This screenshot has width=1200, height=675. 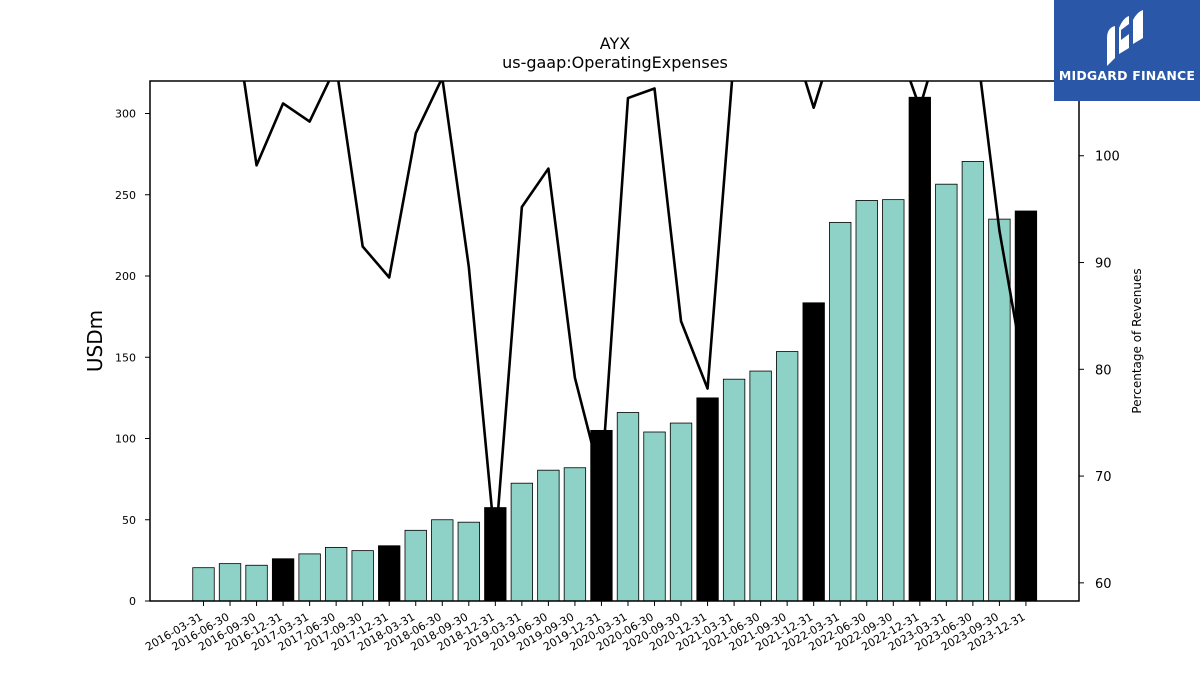 I want to click on y2-tick-label-60: 60, so click(x=1103, y=584).